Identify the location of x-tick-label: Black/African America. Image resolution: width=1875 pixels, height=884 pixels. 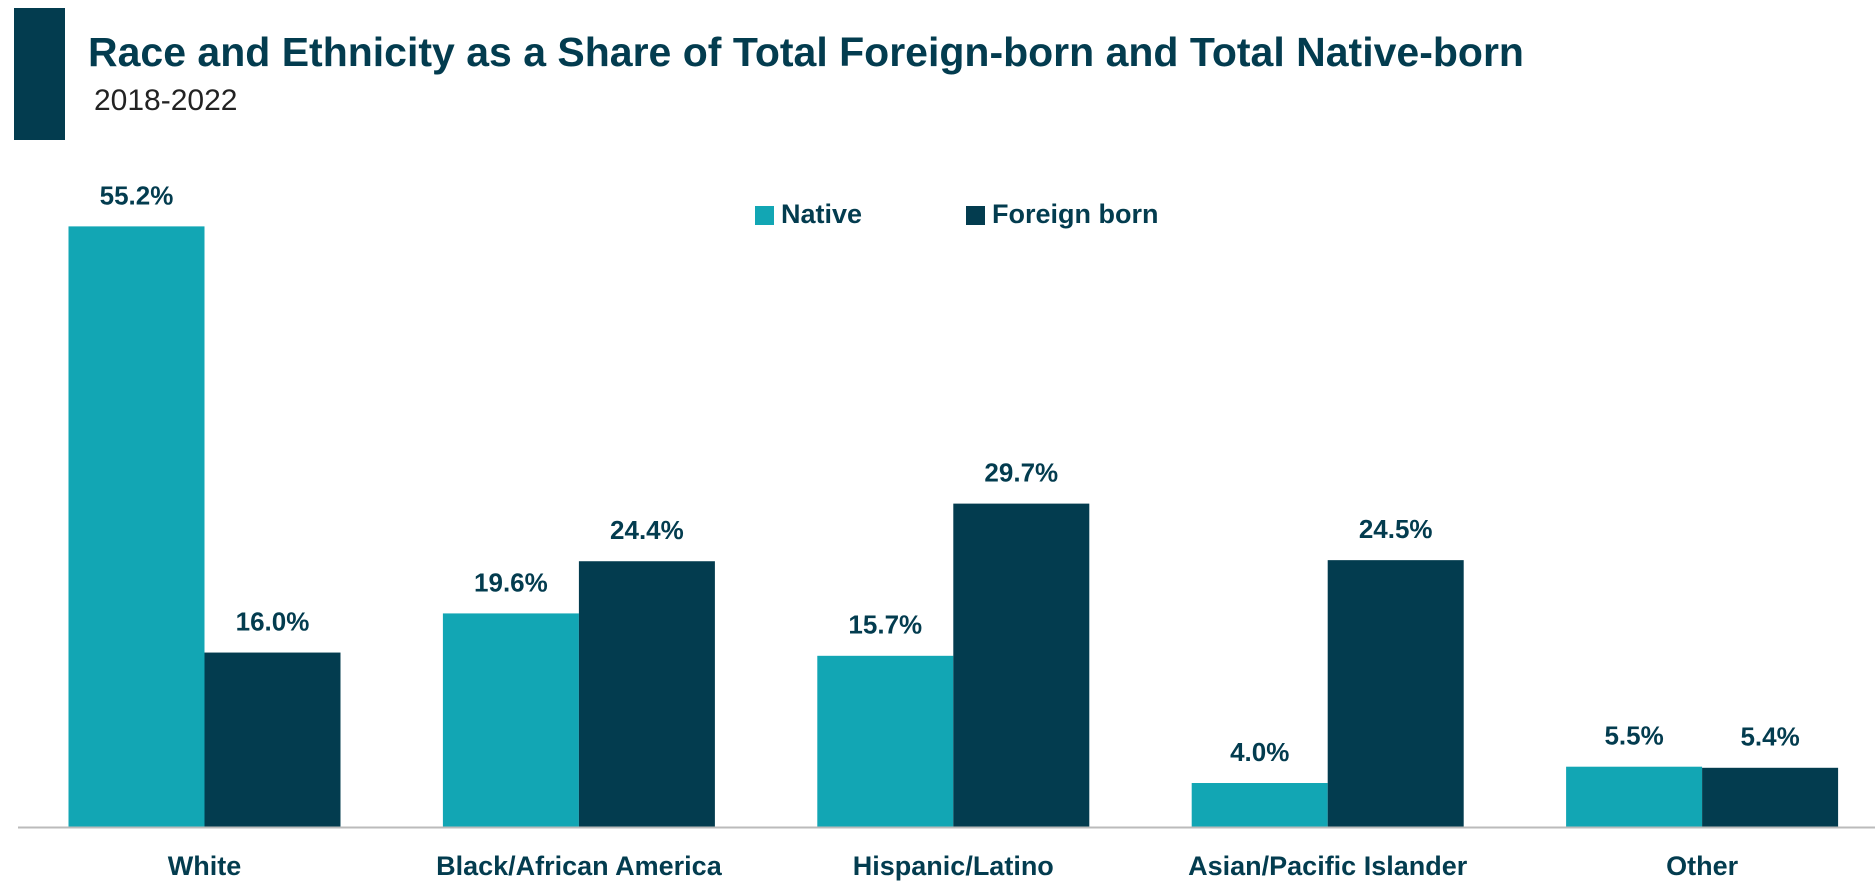
(579, 866).